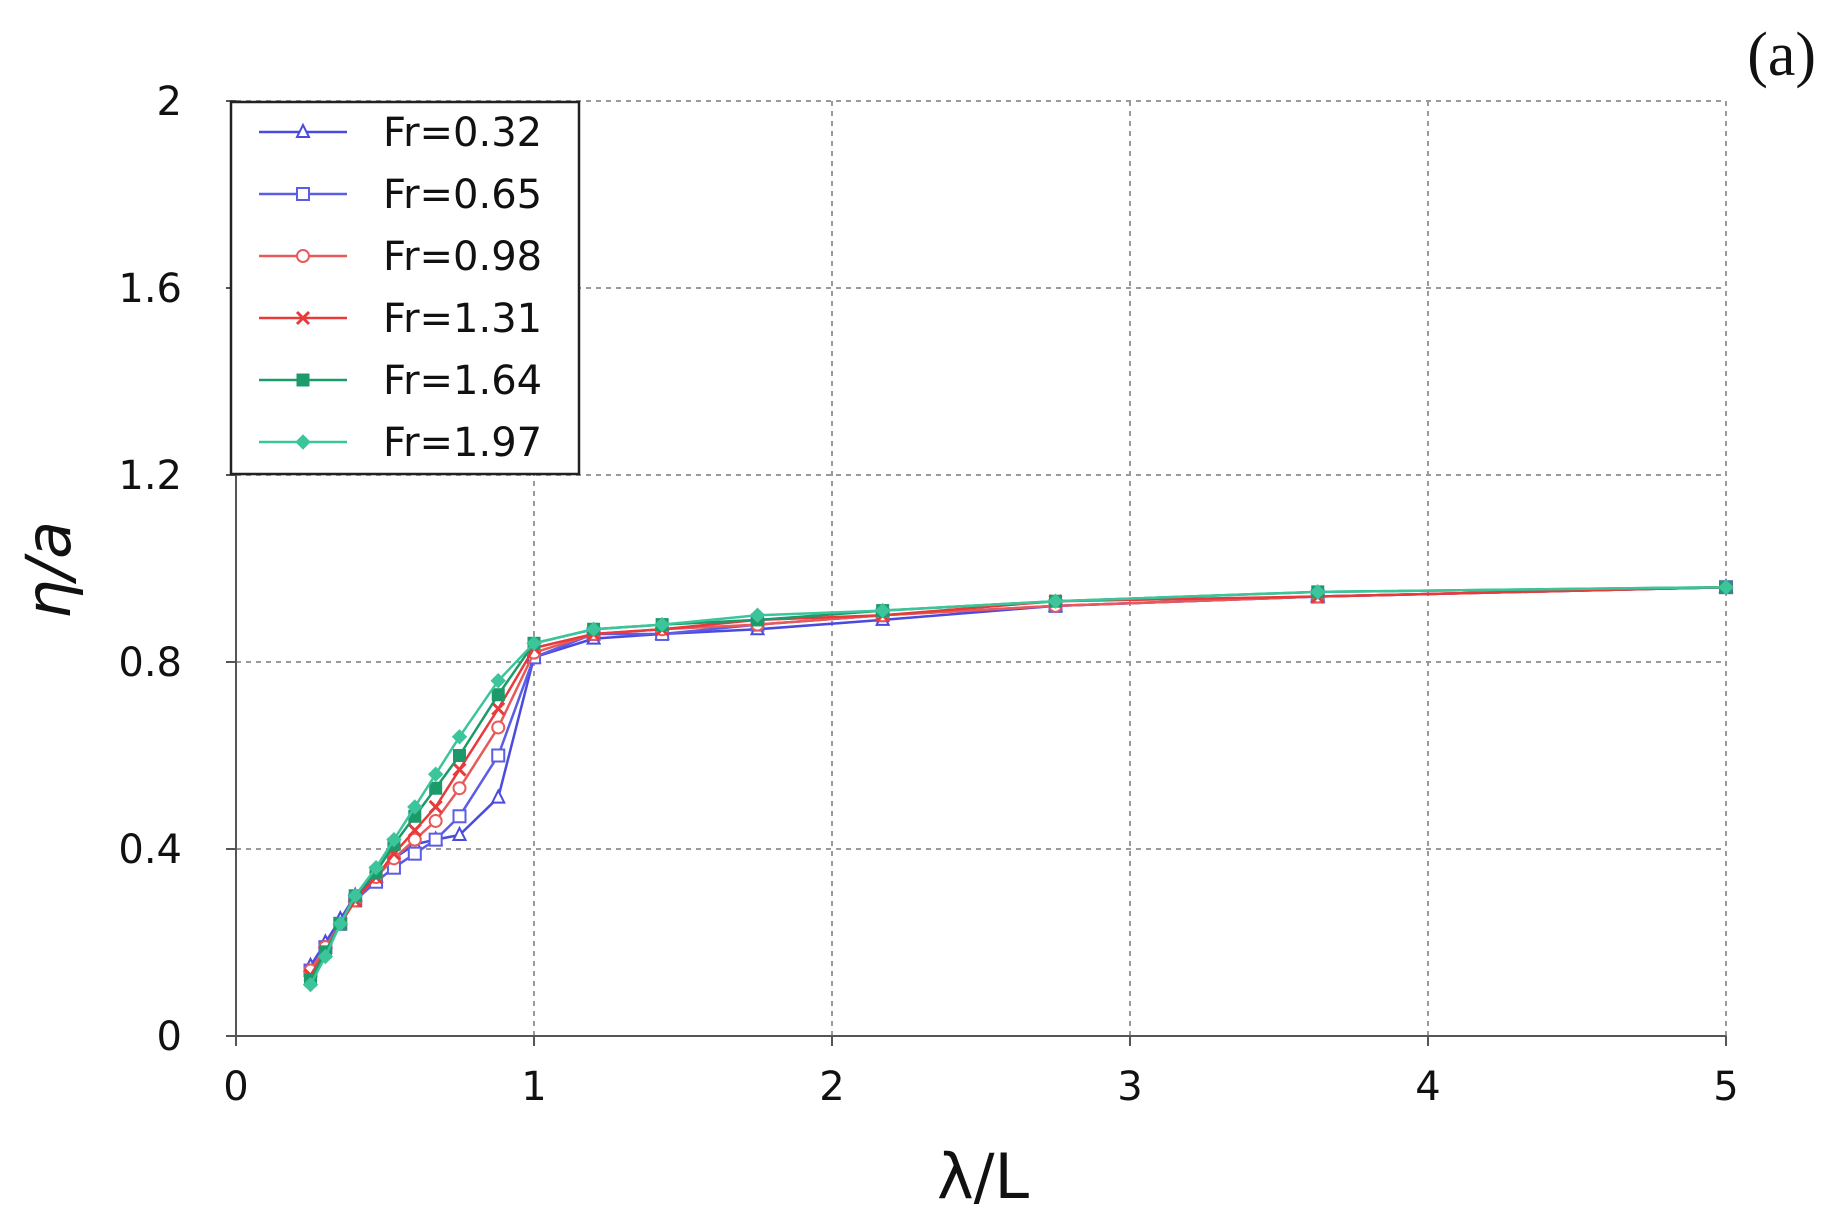  What do you see at coordinates (169, 1037) in the screenshot?
I see `y-tick-label-0: 0` at bounding box center [169, 1037].